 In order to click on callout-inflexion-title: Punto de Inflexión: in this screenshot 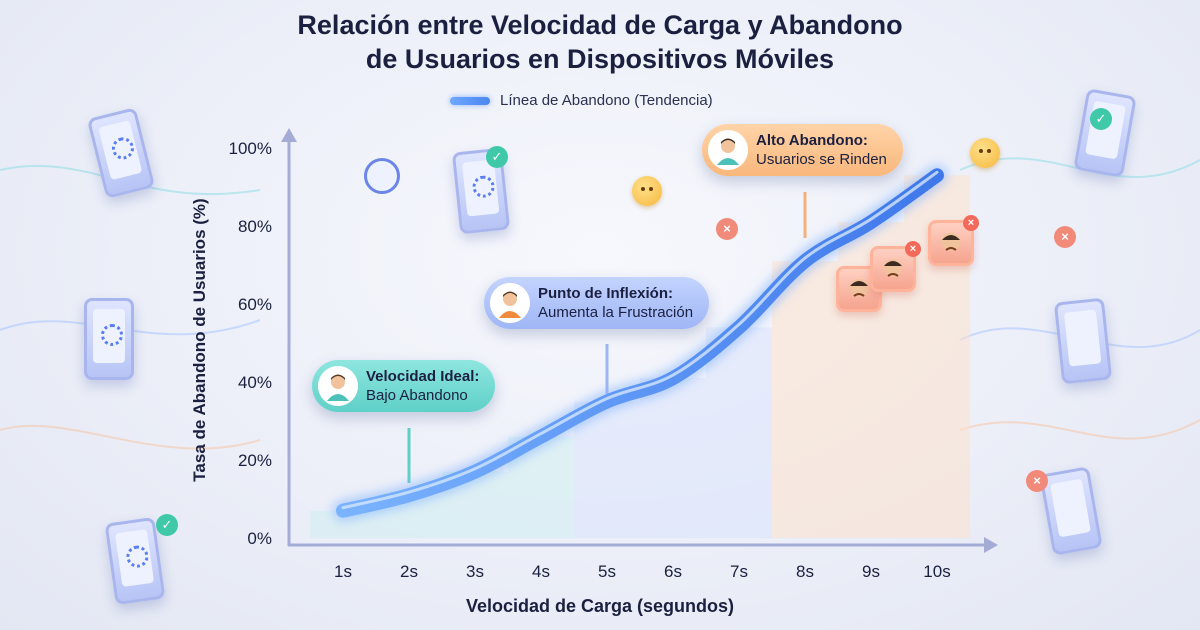, I will do `click(605, 293)`.